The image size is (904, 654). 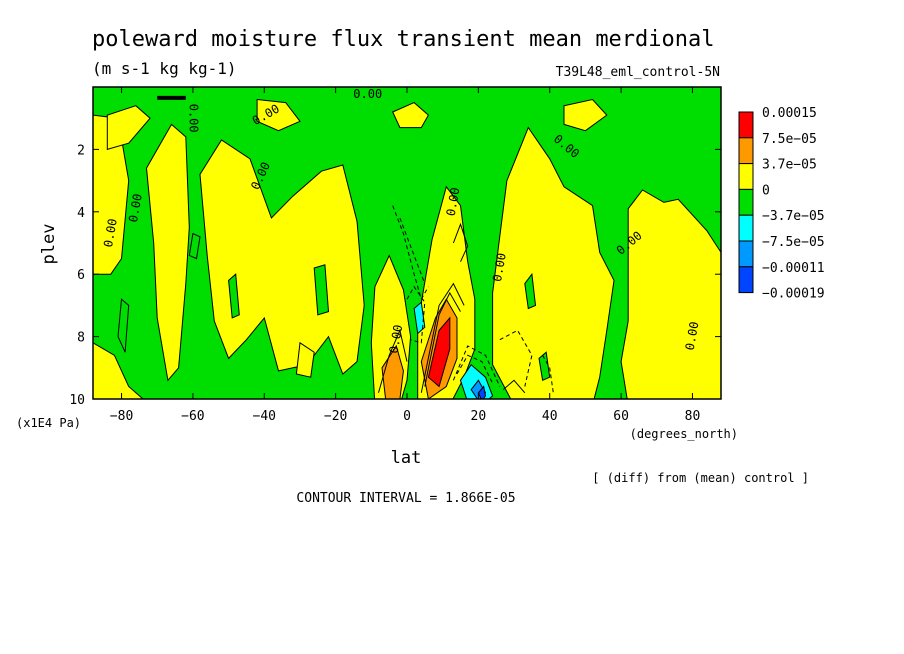 What do you see at coordinates (621, 416) in the screenshot?
I see `x-tick-label: 60` at bounding box center [621, 416].